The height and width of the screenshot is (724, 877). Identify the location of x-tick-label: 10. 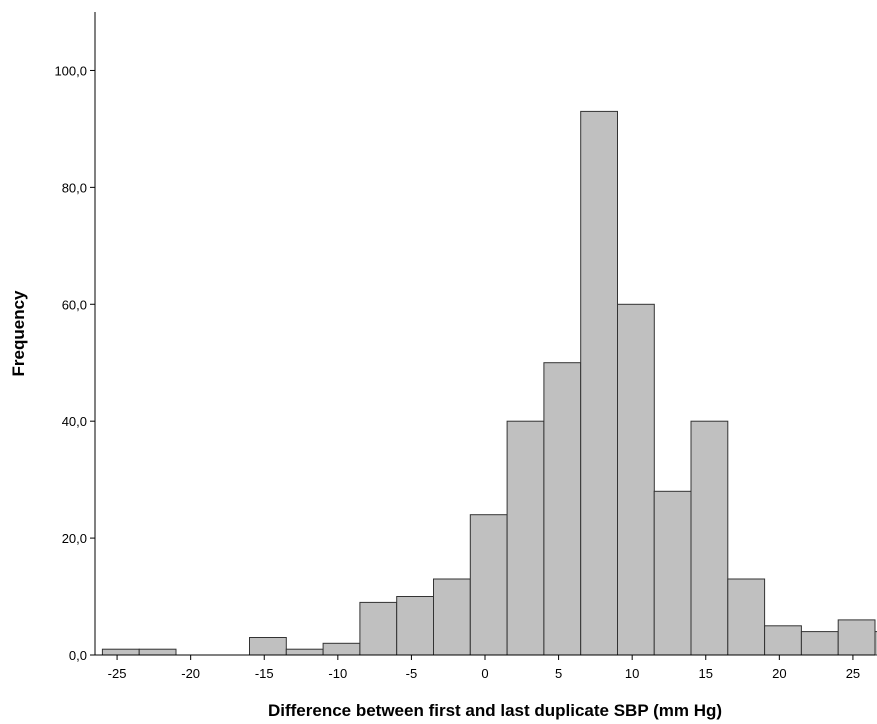
(632, 673).